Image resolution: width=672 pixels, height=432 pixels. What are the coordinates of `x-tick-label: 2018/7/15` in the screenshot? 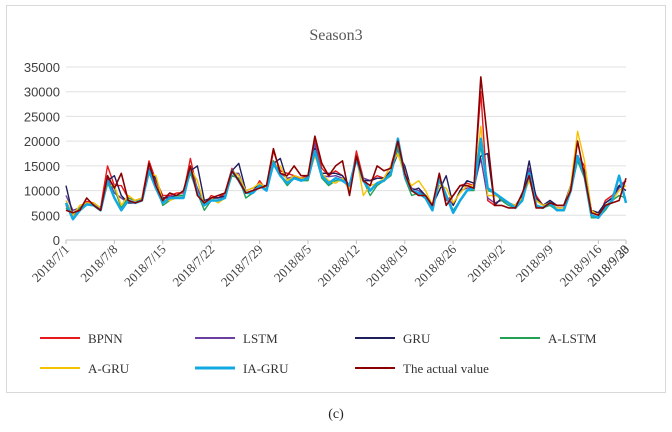 It's located at (145, 266).